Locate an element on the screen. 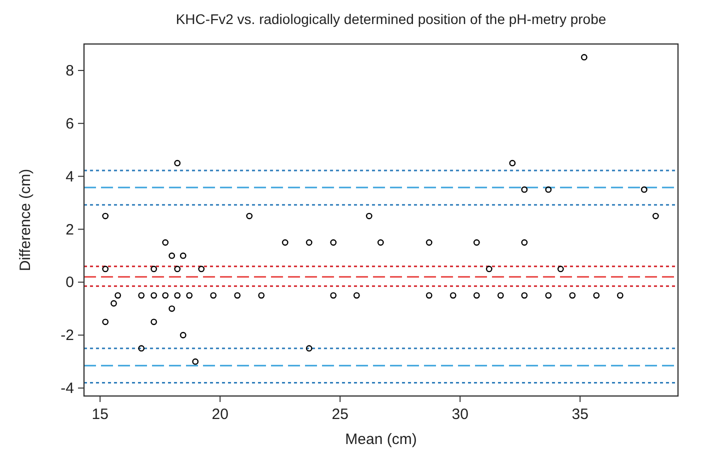  y-tick-label: 6 is located at coordinates (70, 123).